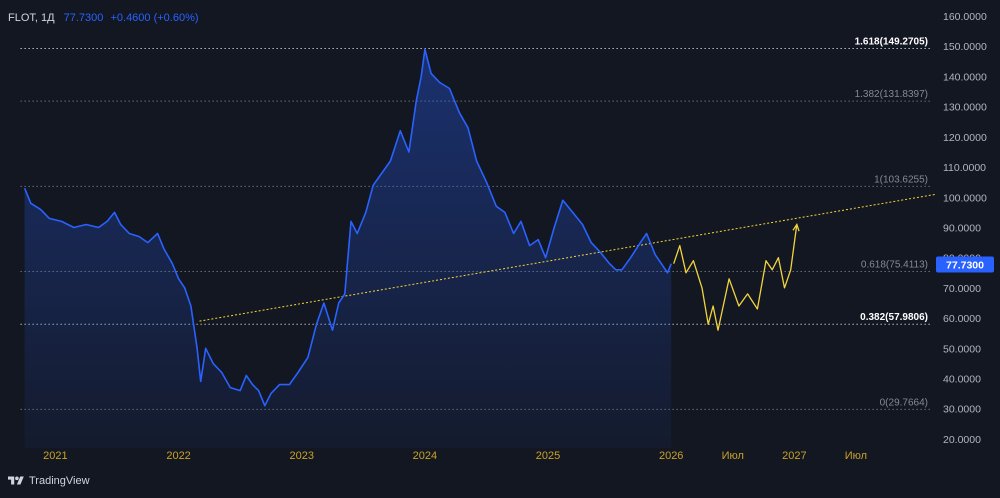 This screenshot has height=498, width=1000. Describe the element at coordinates (965, 77) in the screenshot. I see `y-tick-label: 140.0000` at that location.